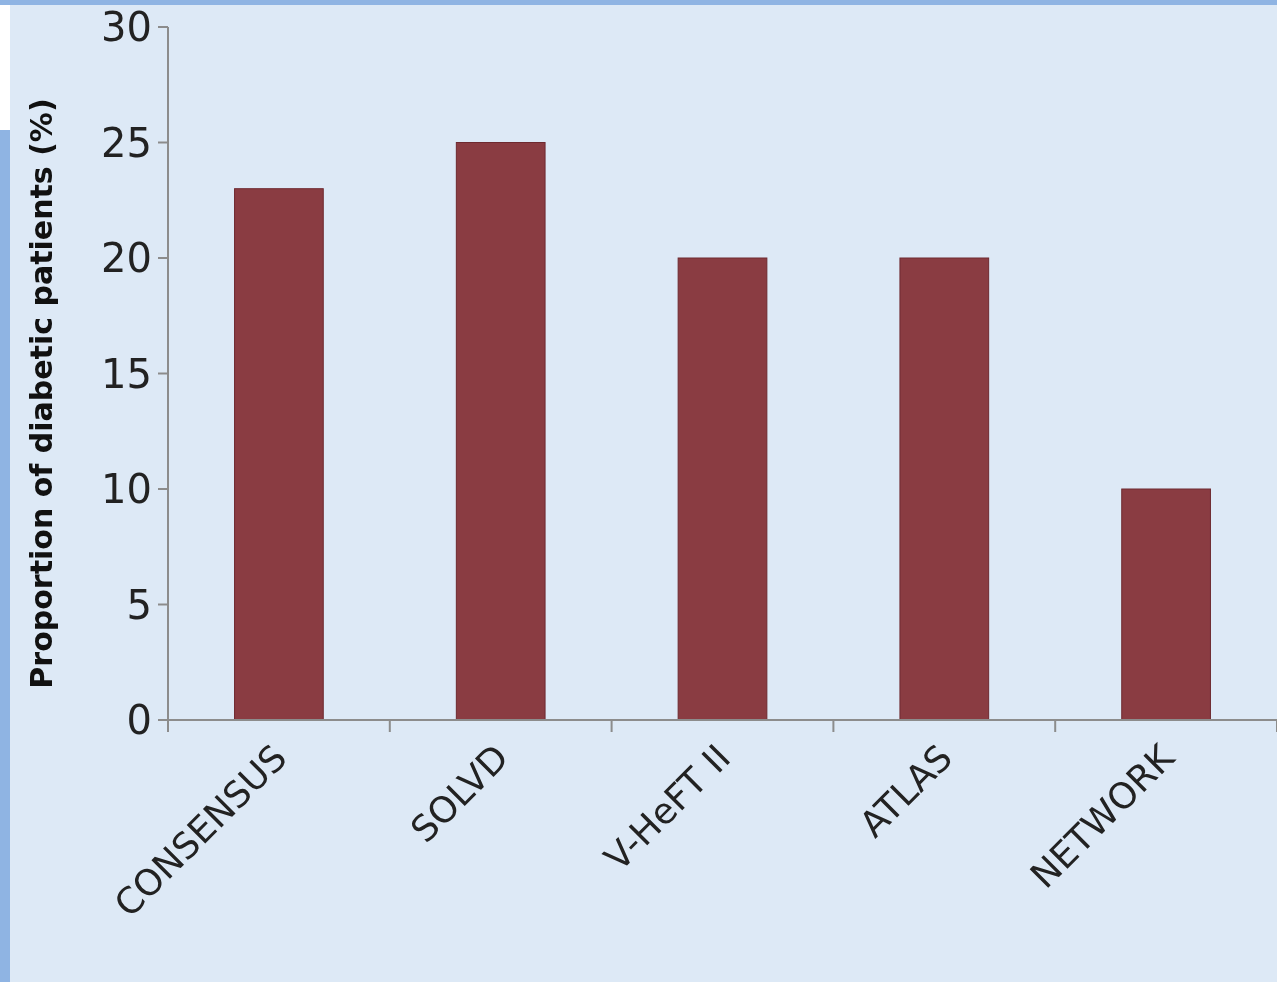 Image resolution: width=1277 pixels, height=982 pixels. I want to click on y-axis-title: Proportion of diabetic patients (%), so click(41, 393).